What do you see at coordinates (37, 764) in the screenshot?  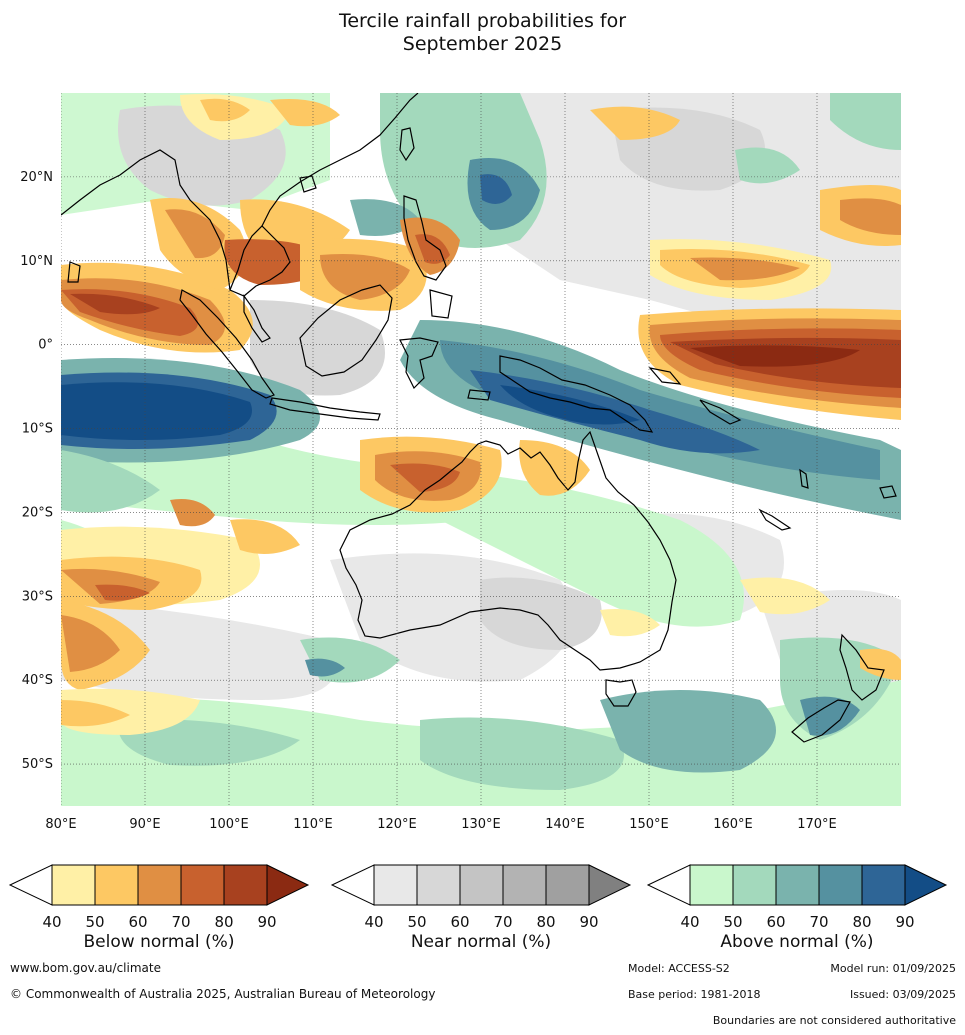 I see `latitude-label: 50°S` at bounding box center [37, 764].